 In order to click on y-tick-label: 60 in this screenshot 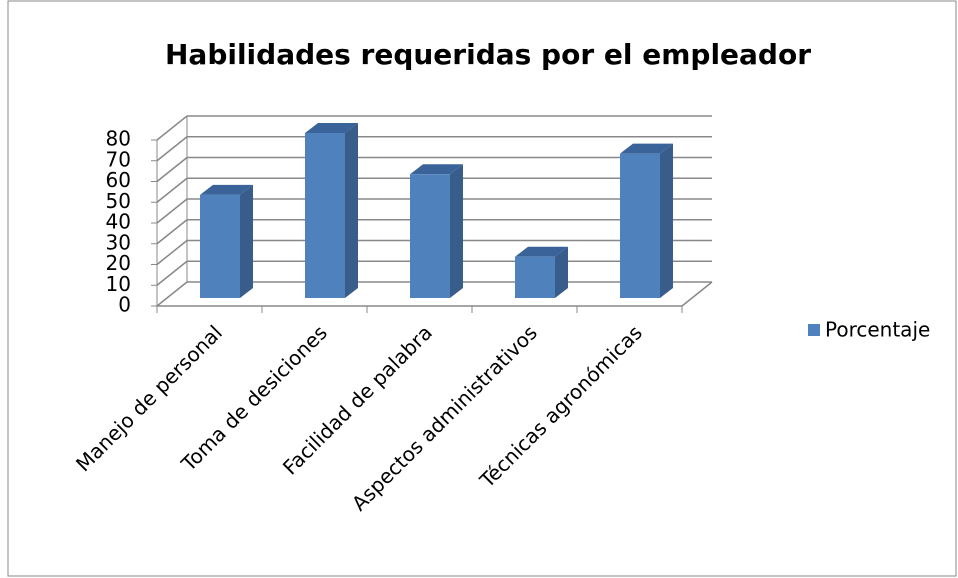, I will do `click(118, 180)`.